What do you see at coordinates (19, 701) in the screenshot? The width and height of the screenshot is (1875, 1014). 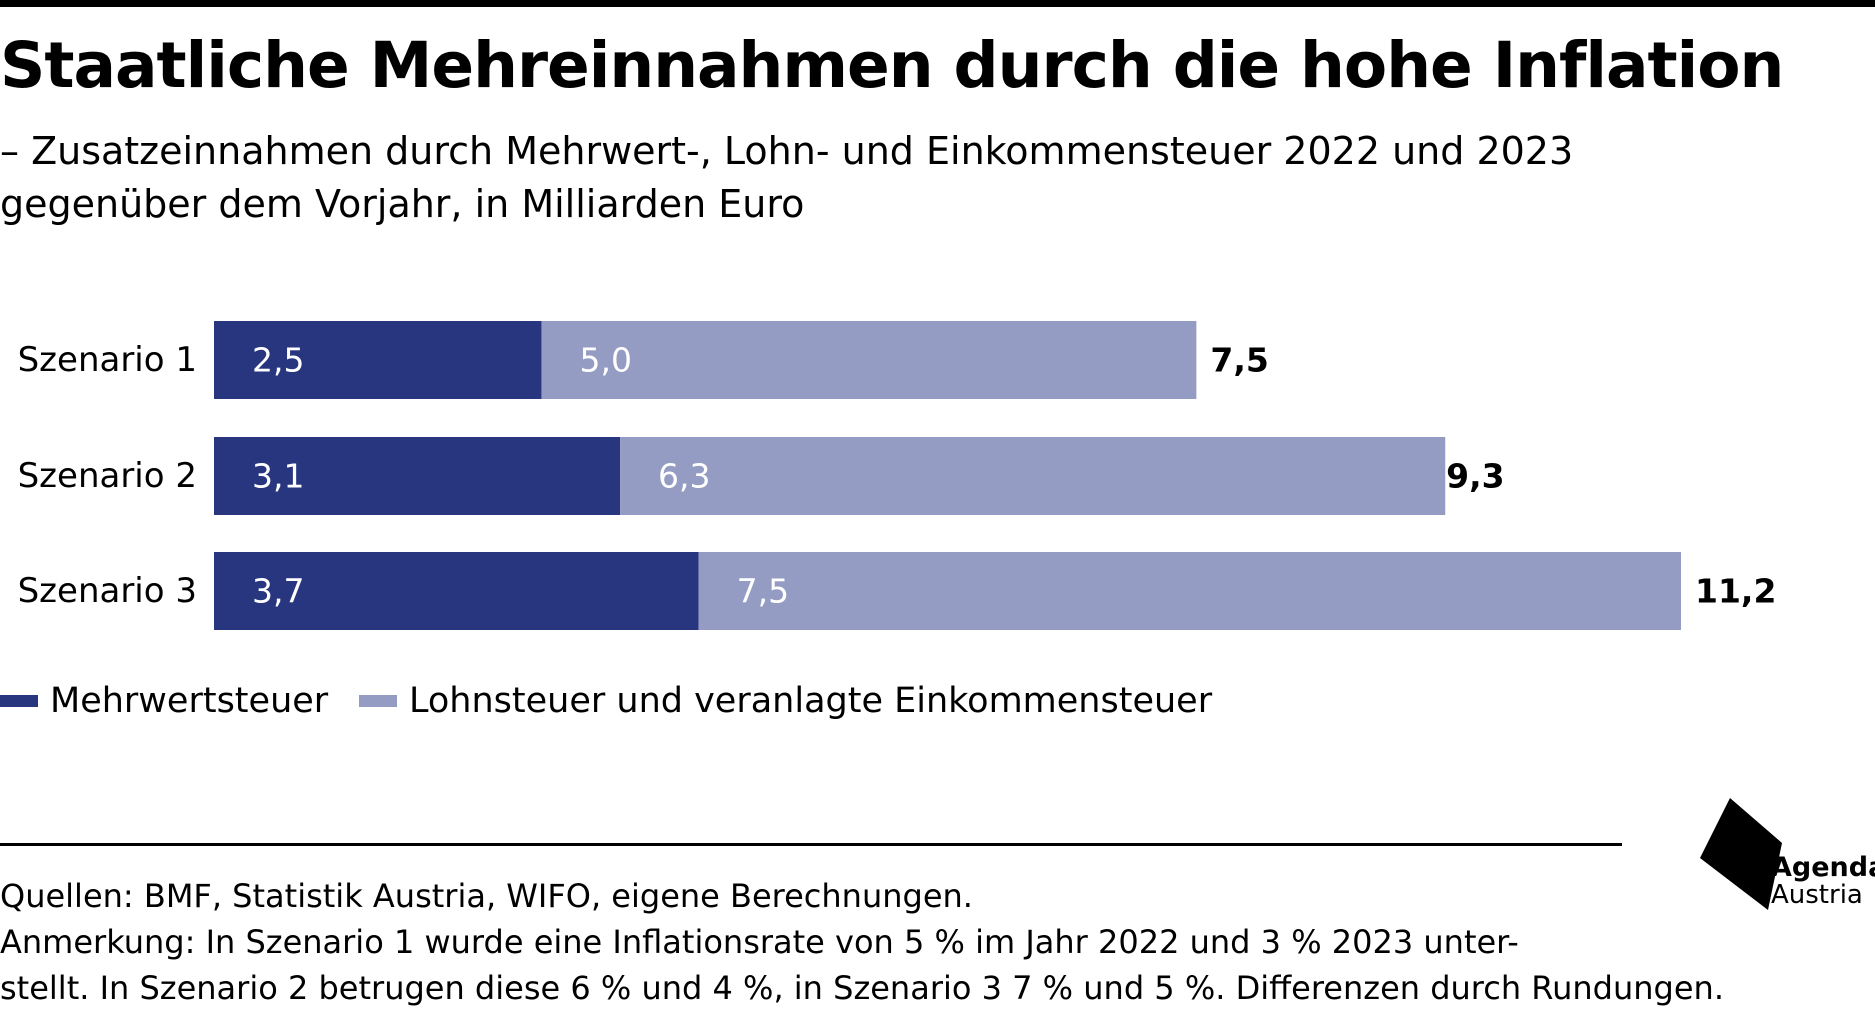 I see `legend-swatch-mehrwertsteuer` at bounding box center [19, 701].